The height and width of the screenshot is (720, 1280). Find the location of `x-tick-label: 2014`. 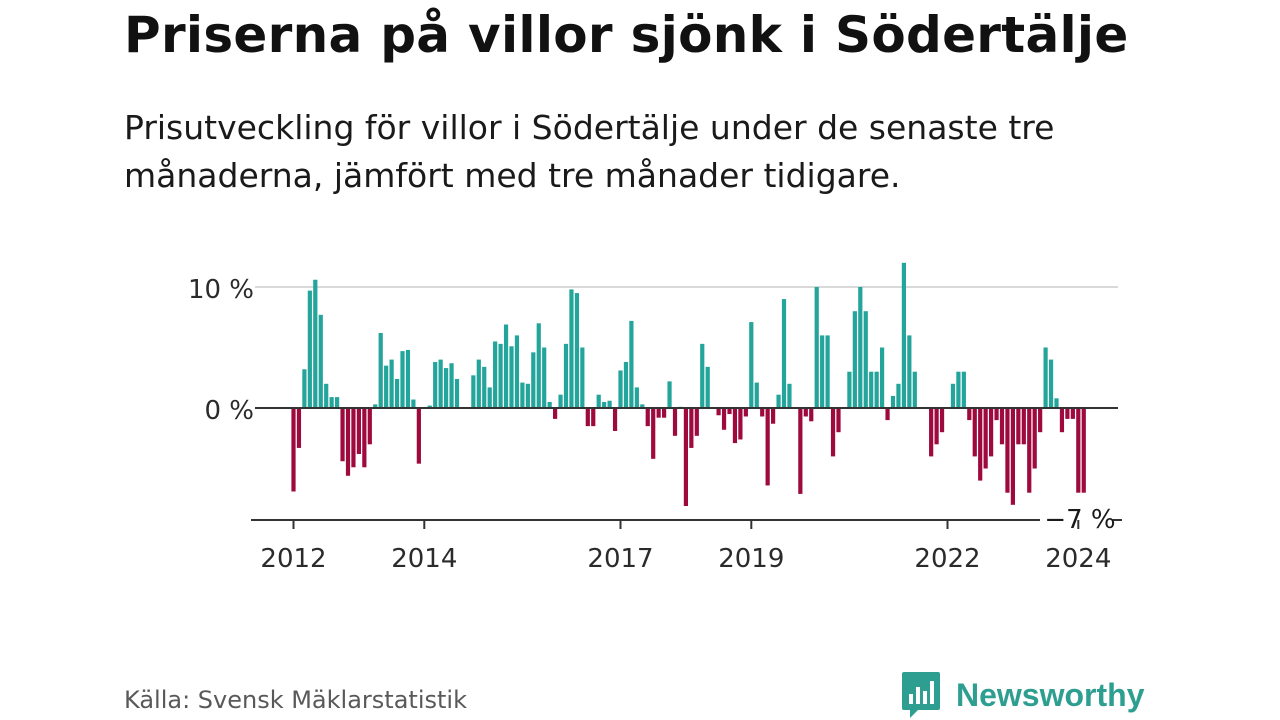

x-tick-label: 2014 is located at coordinates (424, 559).